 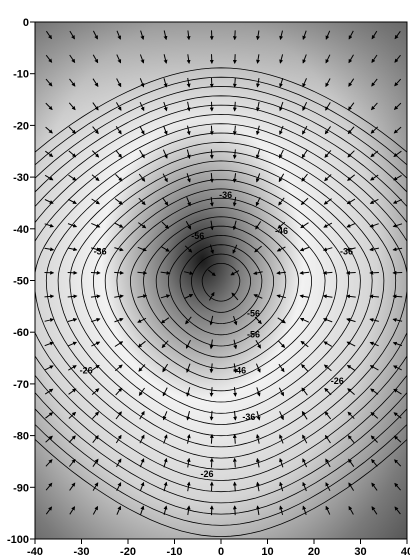 I want to click on contour-line, so click(x=221, y=285).